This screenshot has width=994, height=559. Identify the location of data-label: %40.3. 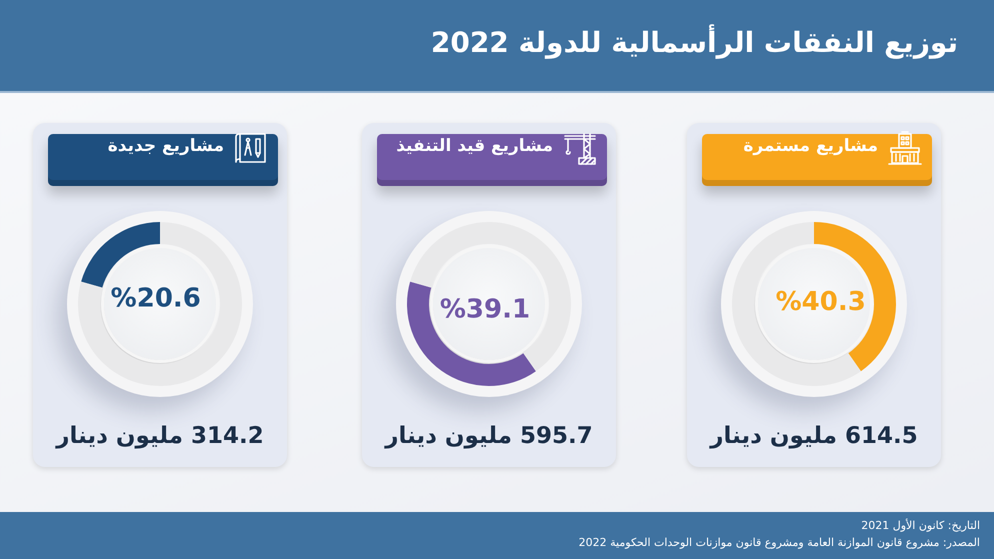
(821, 301).